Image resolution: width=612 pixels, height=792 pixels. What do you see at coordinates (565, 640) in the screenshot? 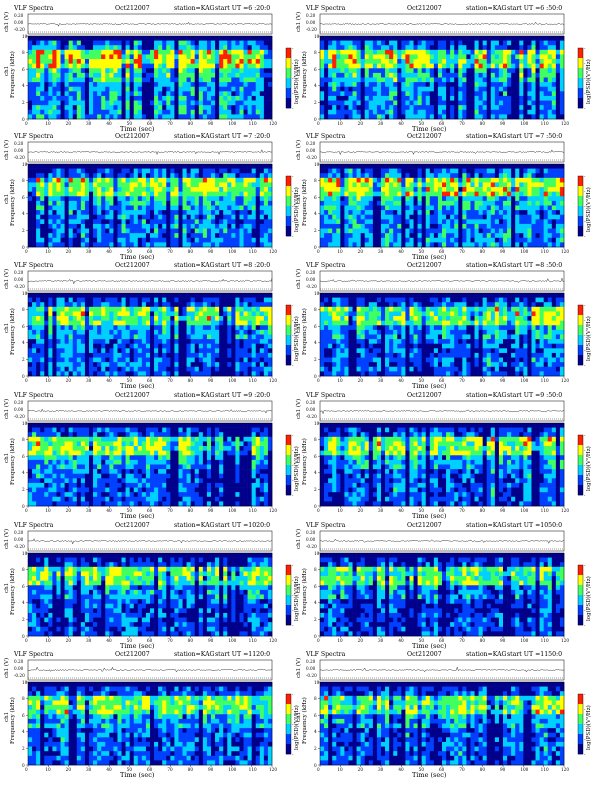
I see `x-tick-label: 120` at bounding box center [565, 640].